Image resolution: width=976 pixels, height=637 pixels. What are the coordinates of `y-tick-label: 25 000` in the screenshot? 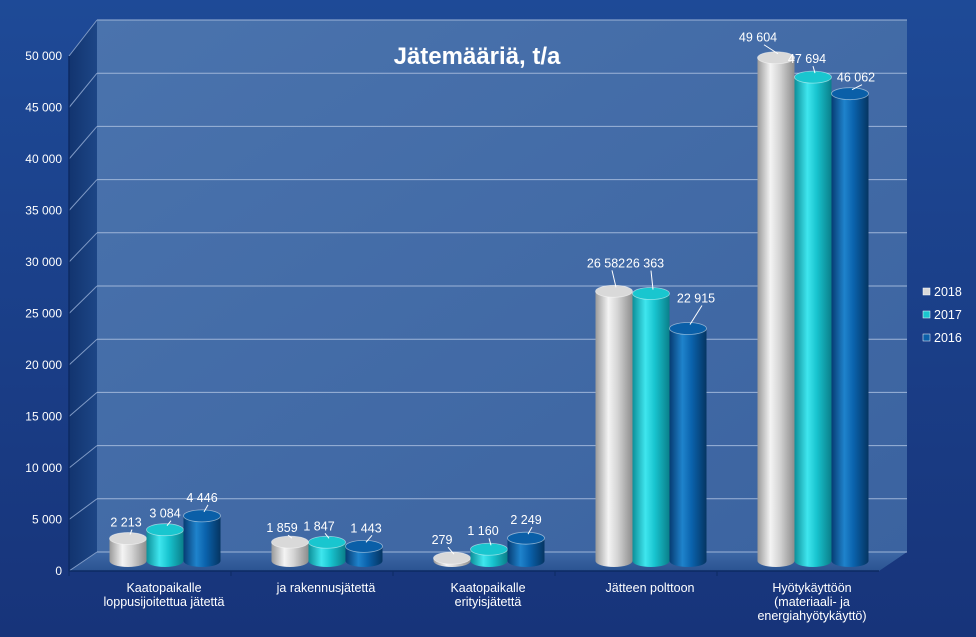 It's located at (43, 314).